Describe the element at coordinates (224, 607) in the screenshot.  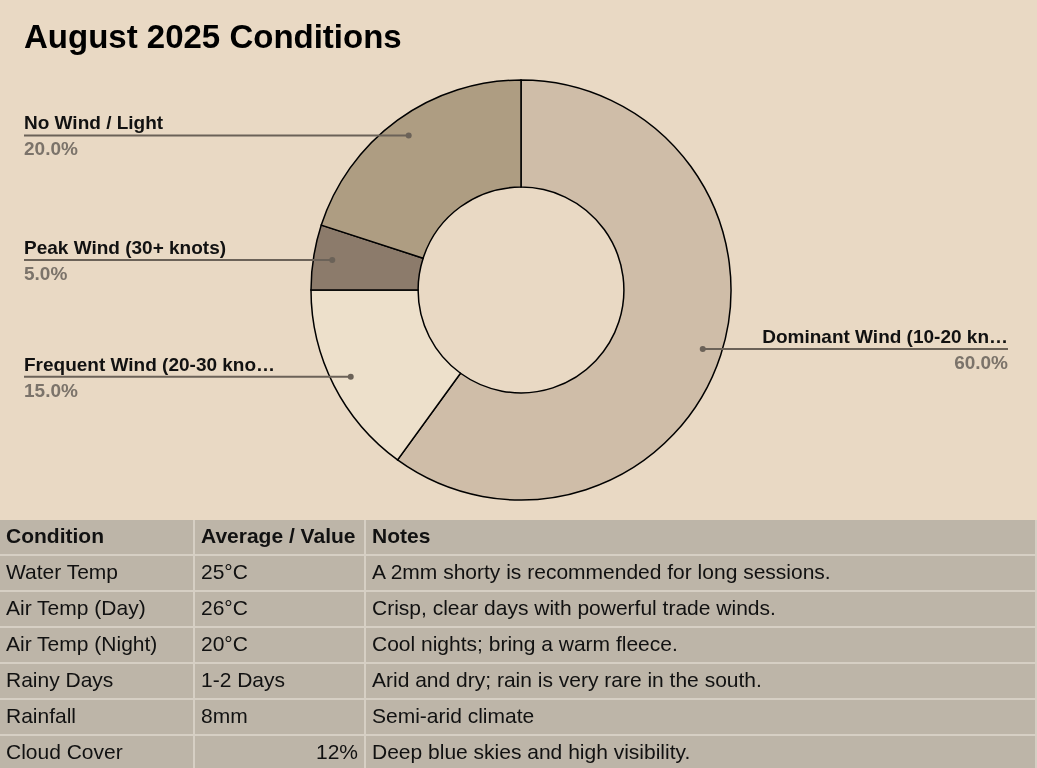
I see `text: 26°C` at that location.